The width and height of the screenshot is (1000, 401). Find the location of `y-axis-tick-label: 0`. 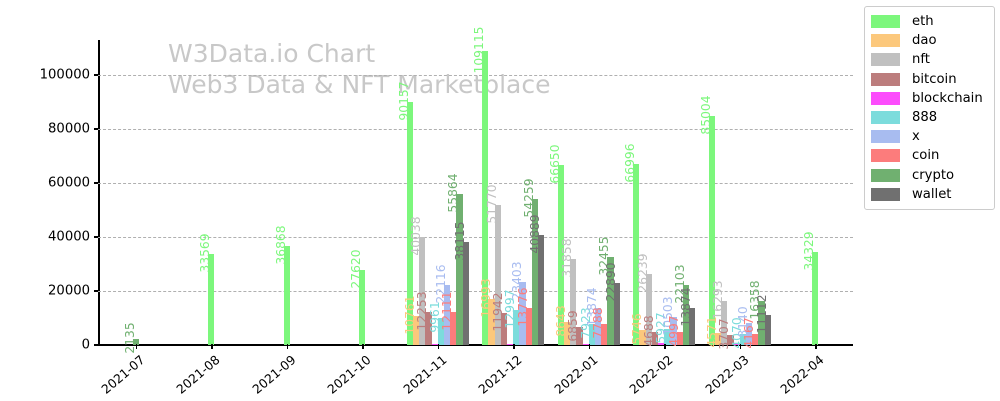

y-axis-tick-label: 0 is located at coordinates (85, 345).